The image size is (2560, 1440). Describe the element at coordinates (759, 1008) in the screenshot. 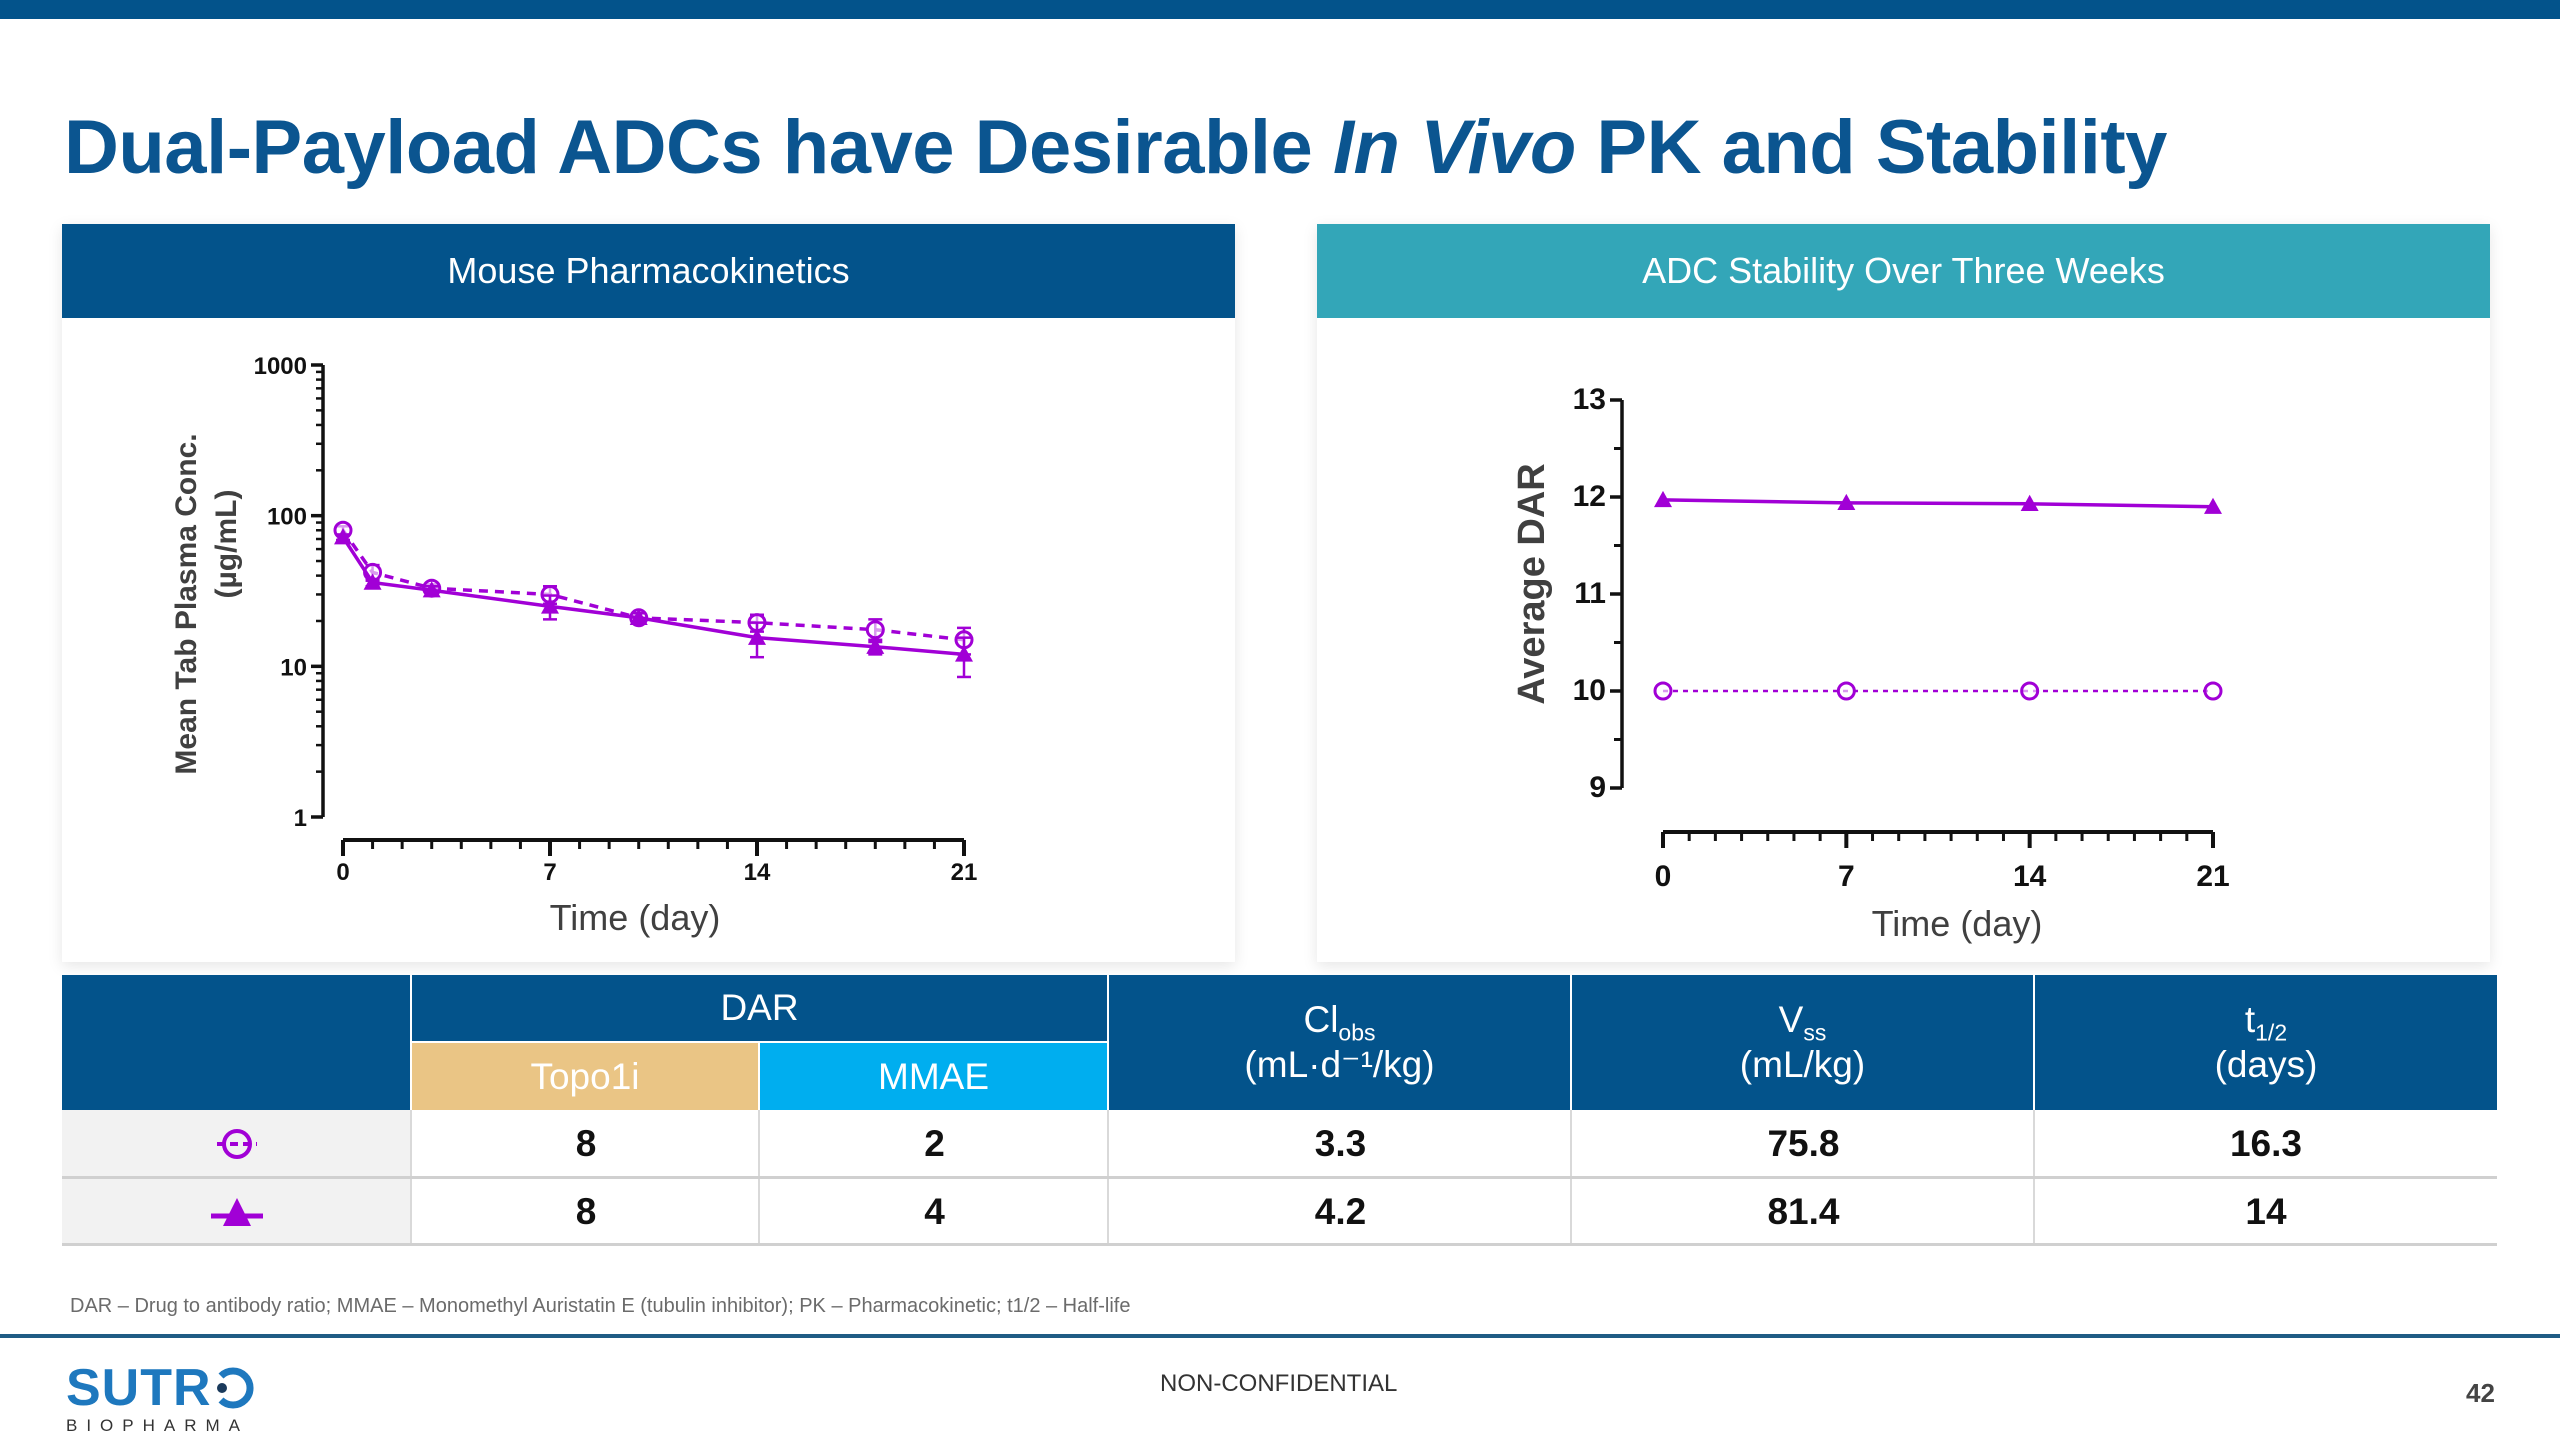

I see `dar-header: DAR` at that location.